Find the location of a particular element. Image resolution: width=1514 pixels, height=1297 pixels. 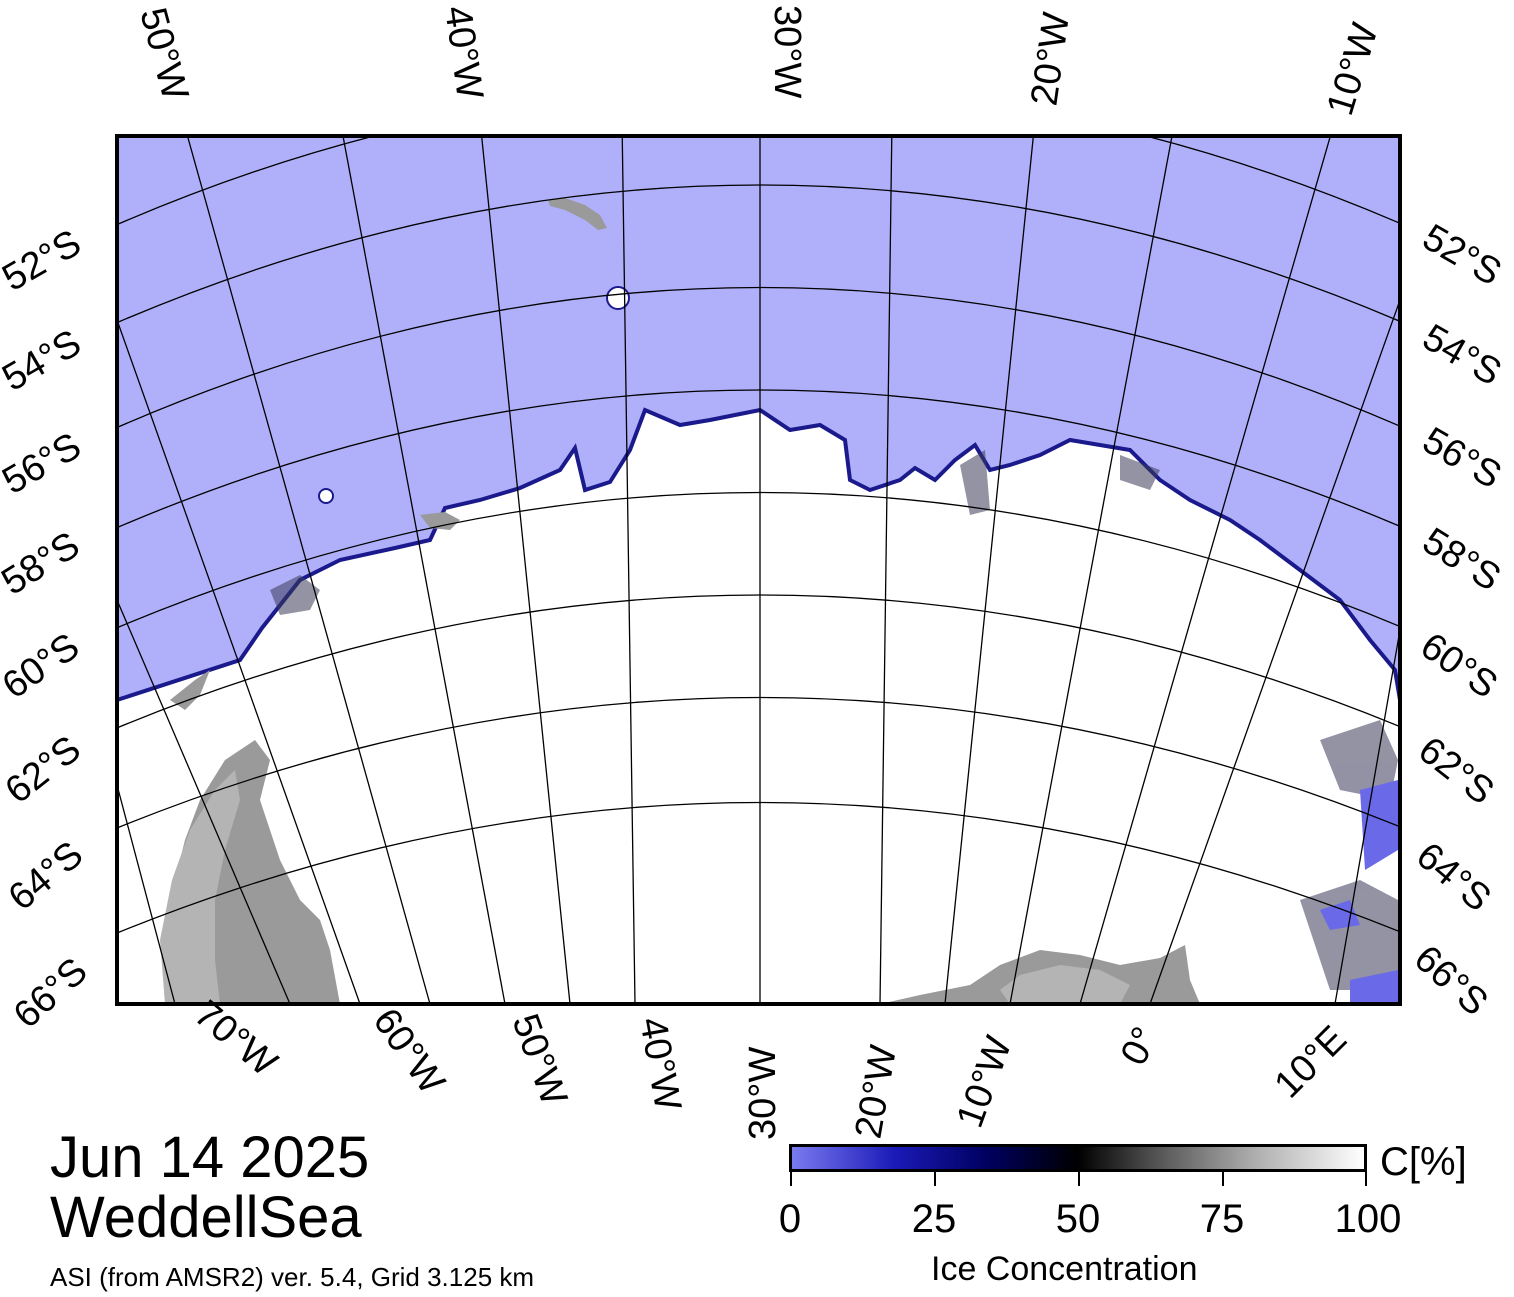

ice-concentration-colorbar is located at coordinates (1078, 1158).